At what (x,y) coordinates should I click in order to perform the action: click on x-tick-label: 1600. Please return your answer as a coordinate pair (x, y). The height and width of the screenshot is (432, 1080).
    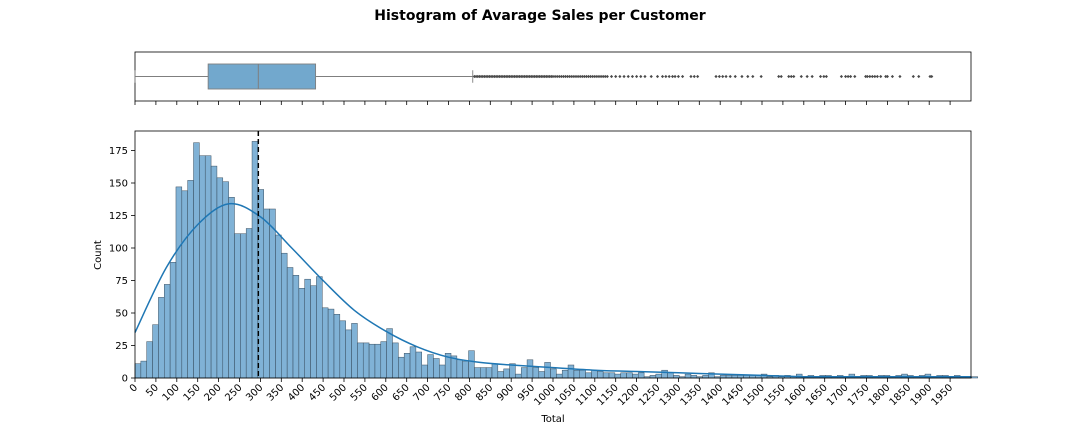
    Looking at the image, I should click on (796, 395).